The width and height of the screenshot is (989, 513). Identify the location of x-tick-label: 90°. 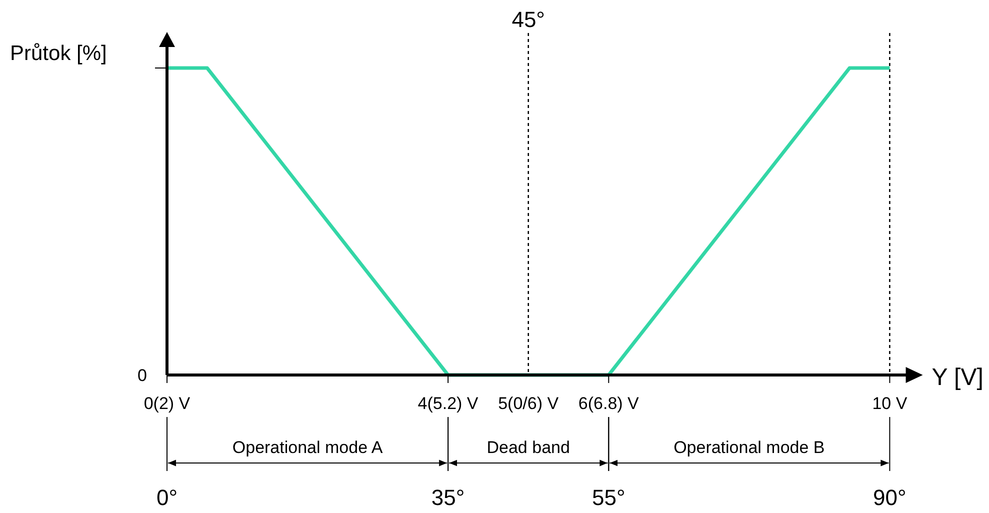
(889, 497).